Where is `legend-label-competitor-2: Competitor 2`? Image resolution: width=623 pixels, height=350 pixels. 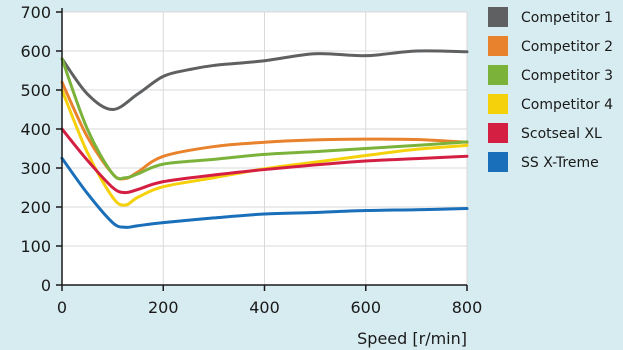
legend-label-competitor-2: Competitor 2 is located at coordinates (567, 47).